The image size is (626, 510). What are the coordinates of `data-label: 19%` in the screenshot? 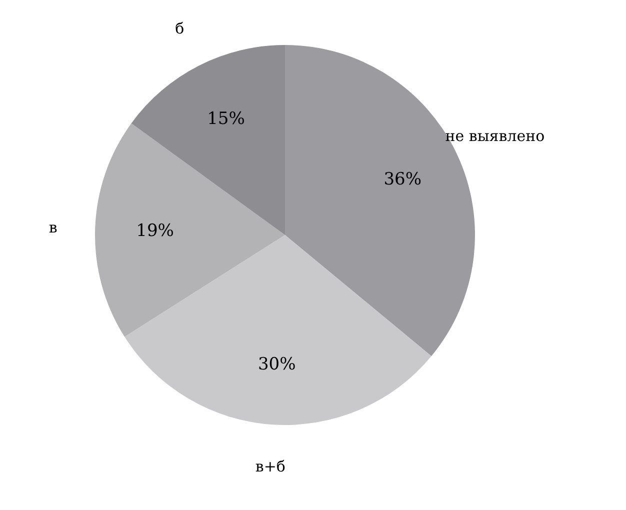 It's located at (155, 230).